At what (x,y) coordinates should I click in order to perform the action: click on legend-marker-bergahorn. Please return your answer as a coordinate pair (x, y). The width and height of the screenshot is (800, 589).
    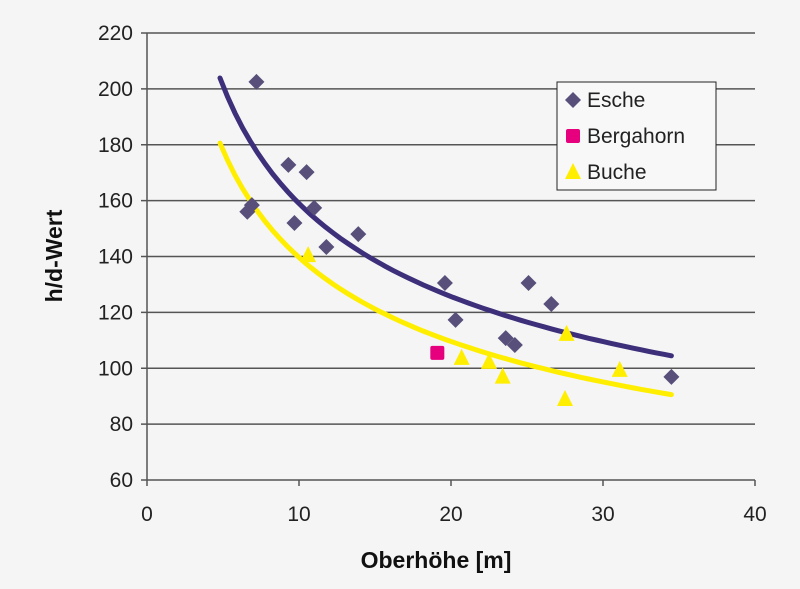
    Looking at the image, I should click on (573, 136).